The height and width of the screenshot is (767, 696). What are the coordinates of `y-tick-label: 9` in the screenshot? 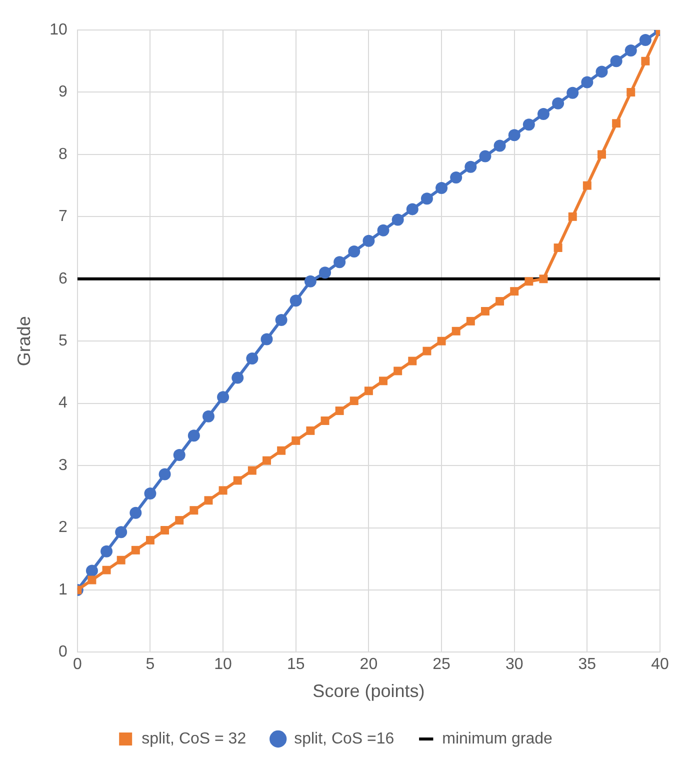 It's located at (63, 92).